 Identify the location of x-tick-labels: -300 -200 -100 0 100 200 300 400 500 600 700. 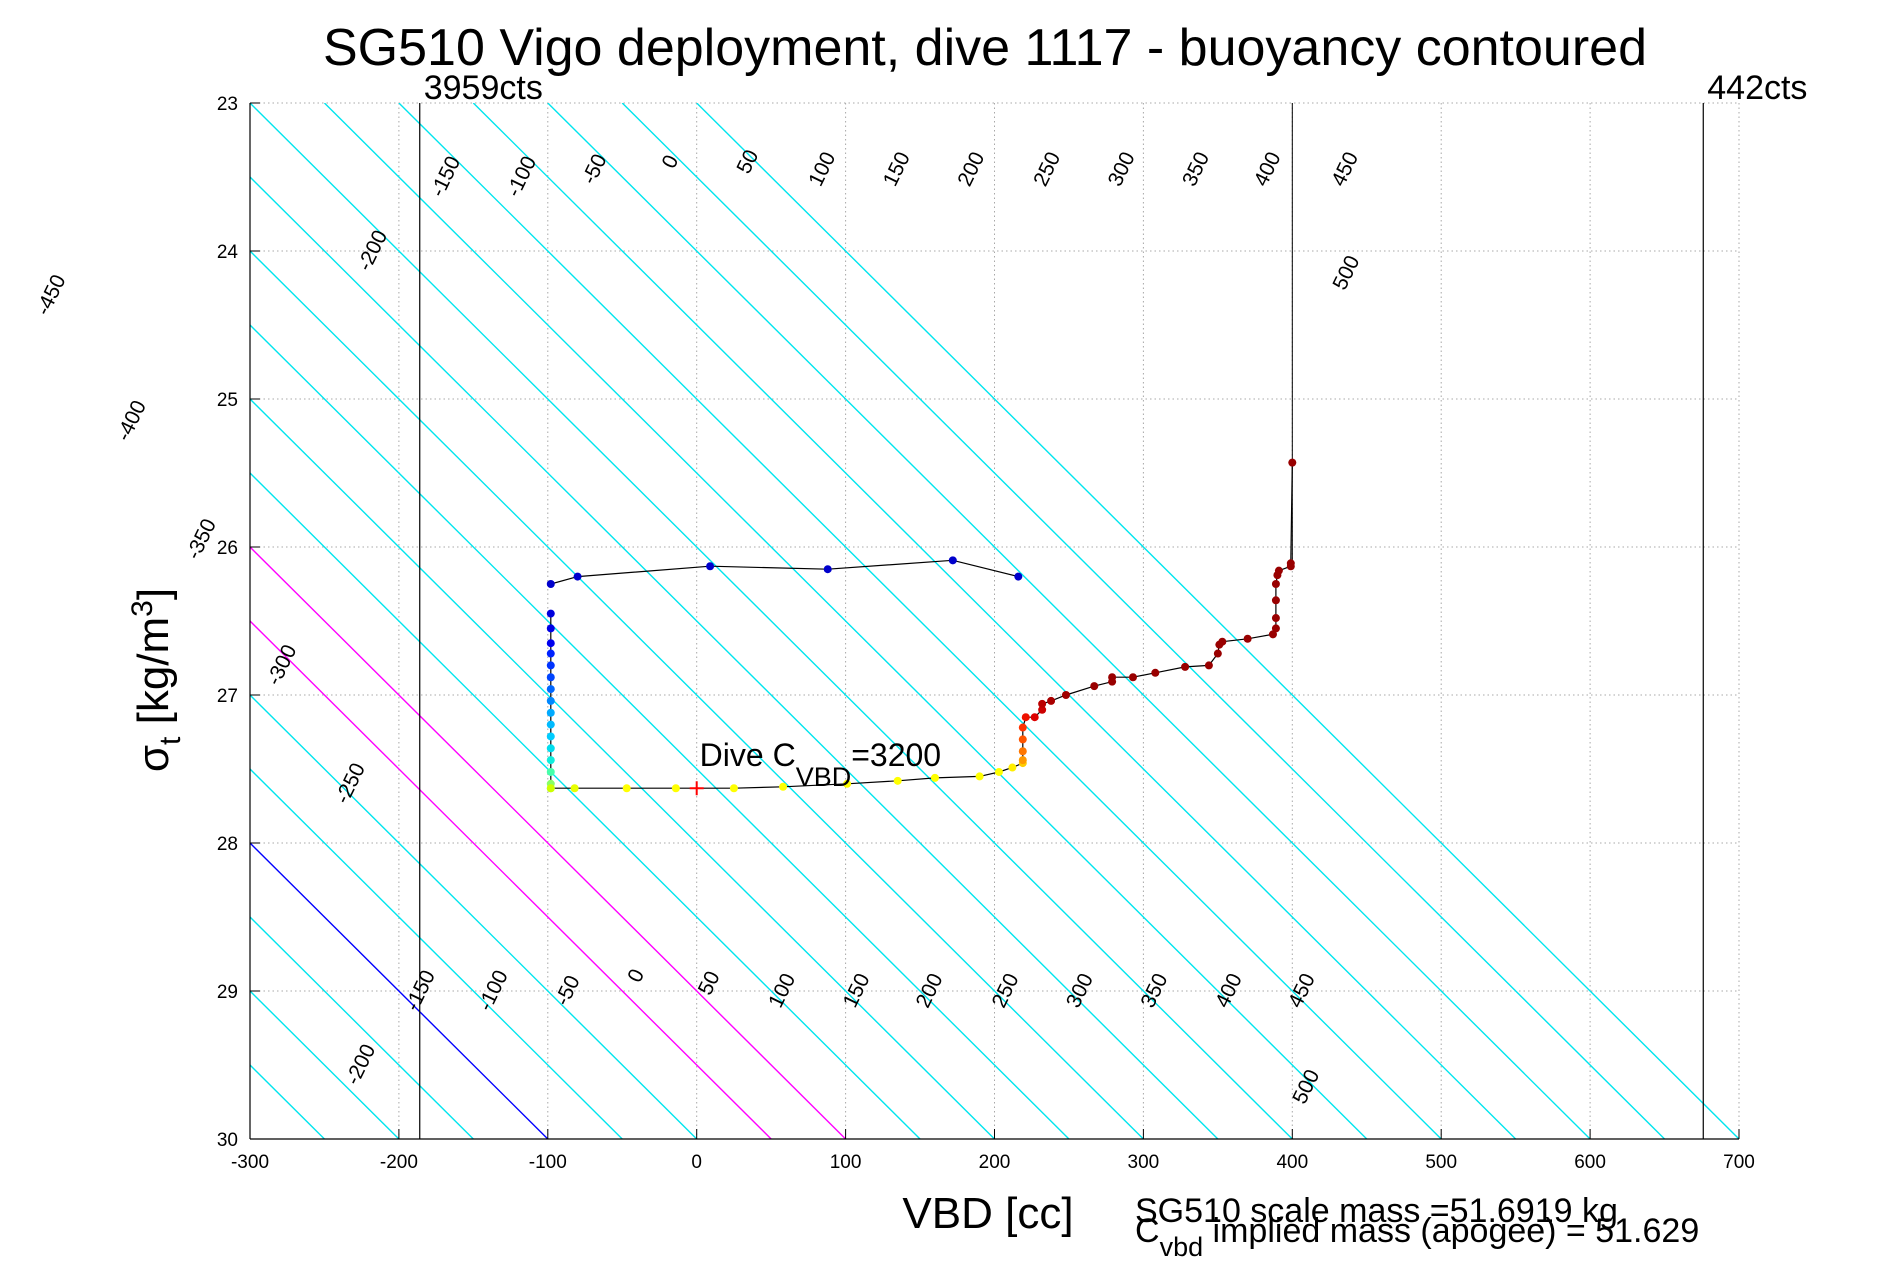
(993, 1162).